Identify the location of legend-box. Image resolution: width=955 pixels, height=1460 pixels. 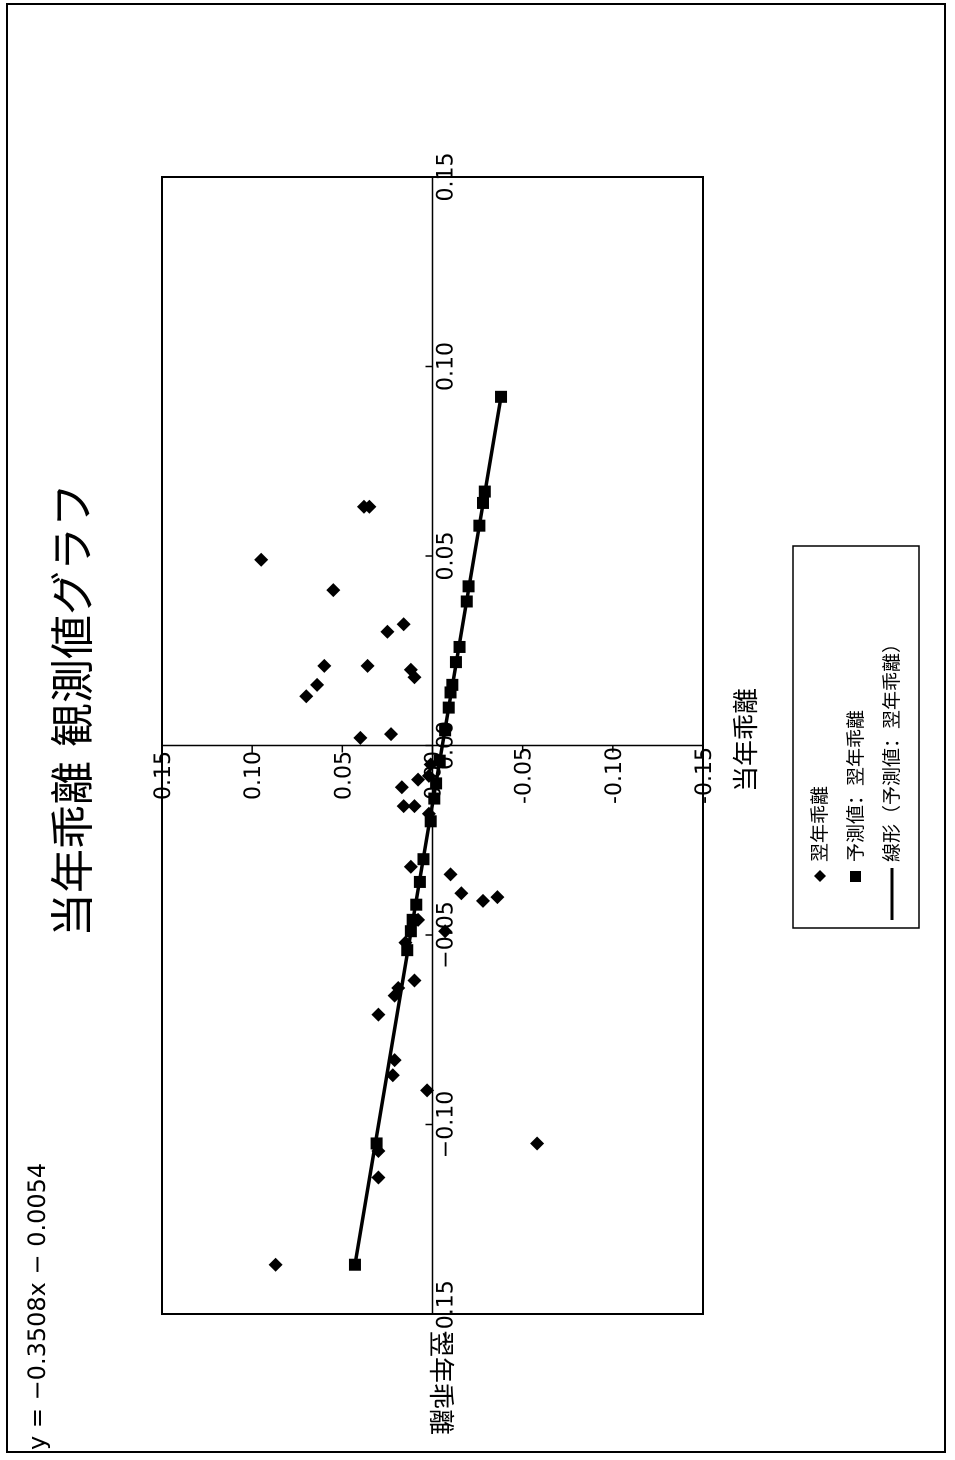
(856, 737).